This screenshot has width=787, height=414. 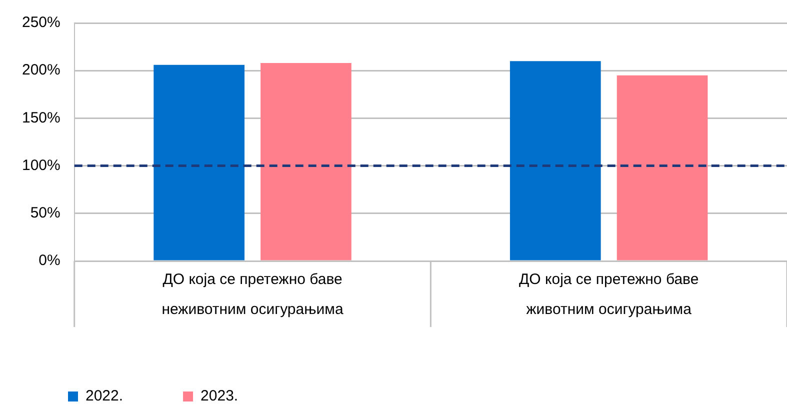 I want to click on y-tick-label: 0%, so click(x=49, y=261).